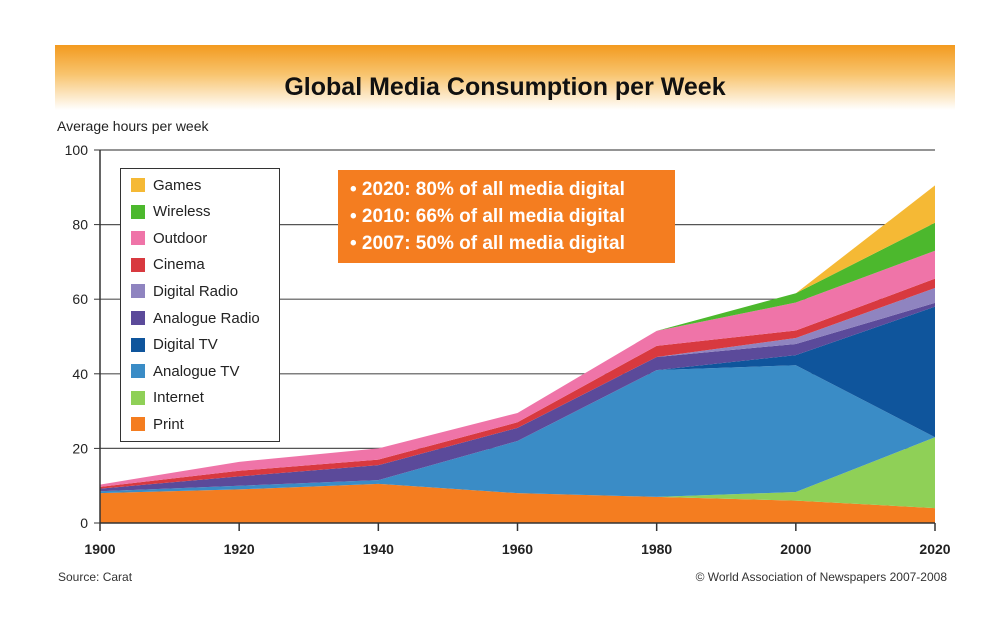  What do you see at coordinates (80, 374) in the screenshot?
I see `y-tick-label: 40` at bounding box center [80, 374].